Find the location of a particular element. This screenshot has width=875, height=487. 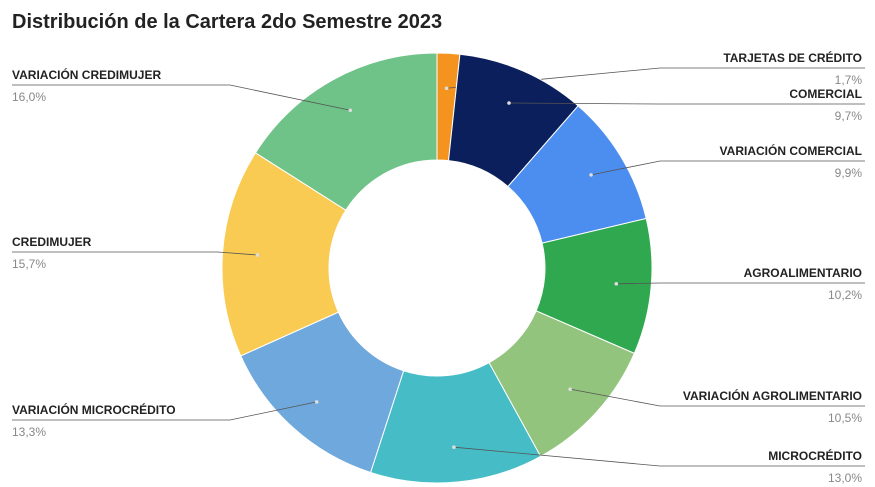

slice-label: MICROCRÉDITO is located at coordinates (815, 455).